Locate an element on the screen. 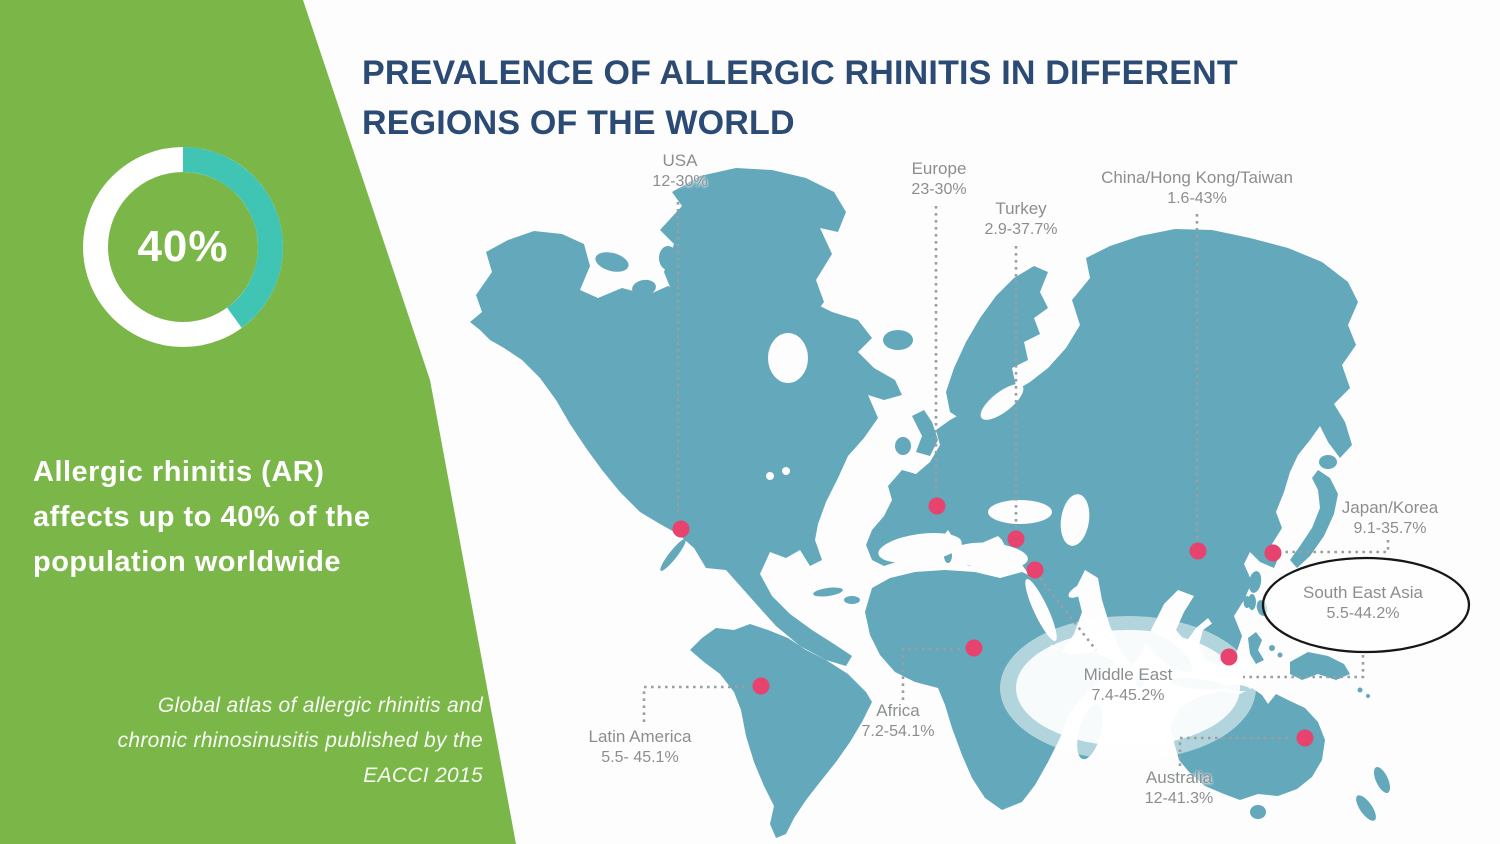 Image resolution: width=1500 pixels, height=844 pixels. sea-persian-gulf is located at coordinates (1080, 590).